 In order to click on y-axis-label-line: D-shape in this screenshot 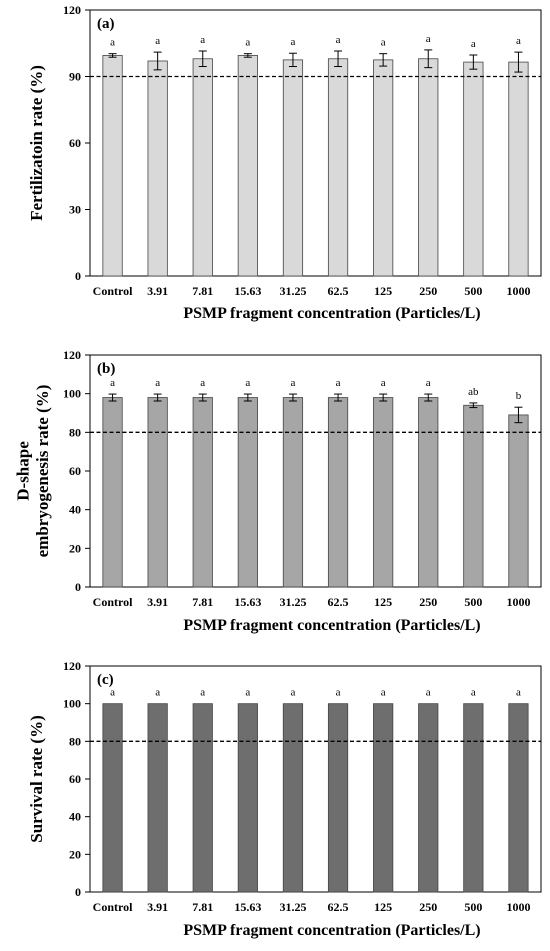, I will do `click(23, 471)`.